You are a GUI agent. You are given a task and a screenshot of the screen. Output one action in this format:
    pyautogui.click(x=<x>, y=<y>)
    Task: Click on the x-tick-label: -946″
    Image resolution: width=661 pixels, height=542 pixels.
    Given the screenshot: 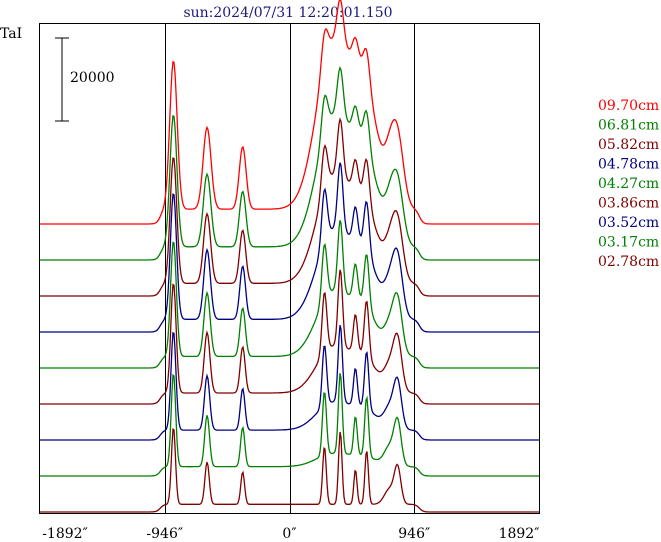 What is the action you would take?
    pyautogui.click(x=164, y=534)
    